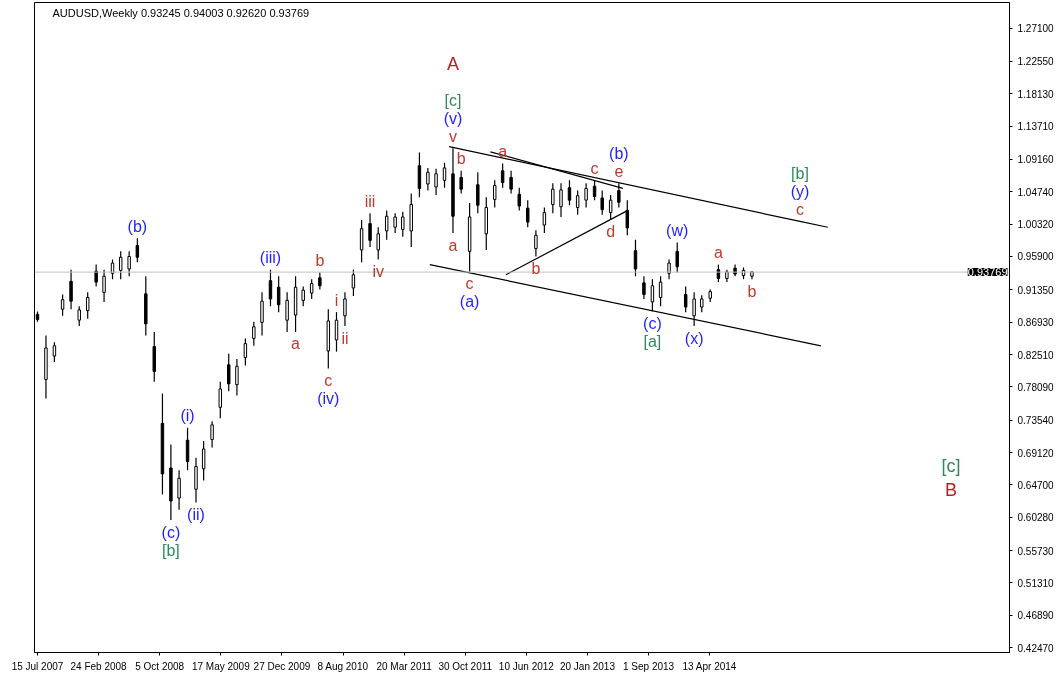 The height and width of the screenshot is (674, 1056). What do you see at coordinates (196, 514) in the screenshot?
I see `annotation: (ii)` at bounding box center [196, 514].